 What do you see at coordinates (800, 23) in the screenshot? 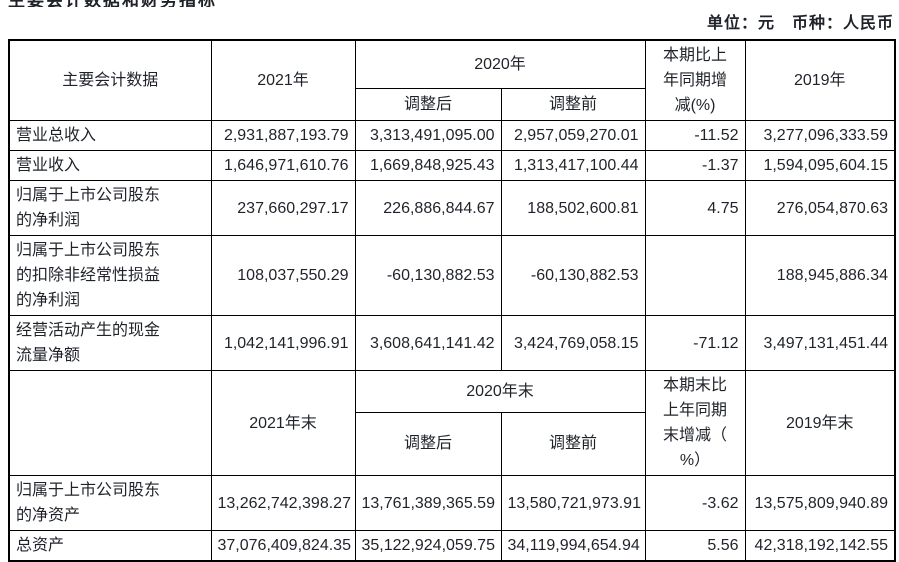
I see `currency-unit-note: 单位：元 币种：人民币` at bounding box center [800, 23].